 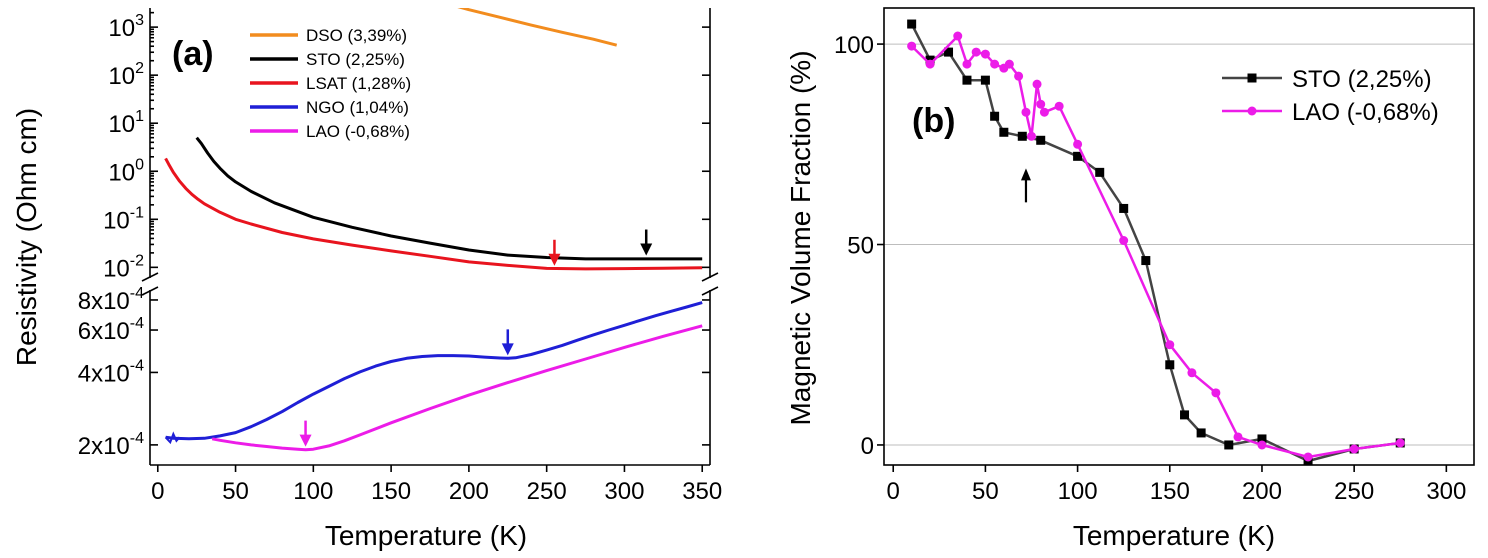 What do you see at coordinates (426, 535) in the screenshot?
I see `panel-a-x-axis-title: Temperature (K)` at bounding box center [426, 535].